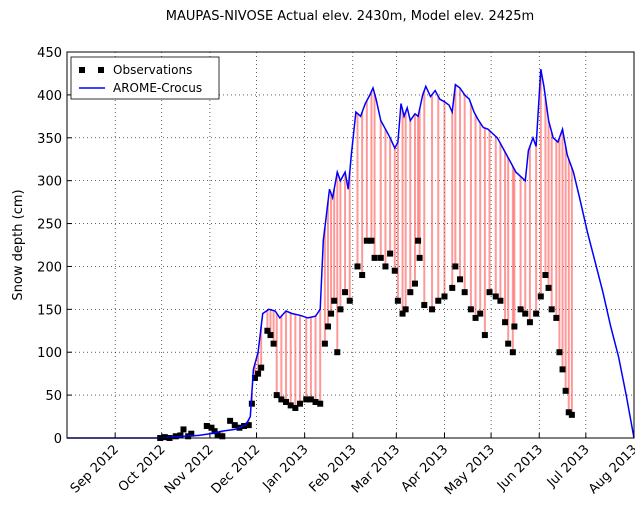 The height and width of the screenshot is (510, 635). Describe the element at coordinates (58, 439) in the screenshot. I see `y-tick-label: 0` at that location.